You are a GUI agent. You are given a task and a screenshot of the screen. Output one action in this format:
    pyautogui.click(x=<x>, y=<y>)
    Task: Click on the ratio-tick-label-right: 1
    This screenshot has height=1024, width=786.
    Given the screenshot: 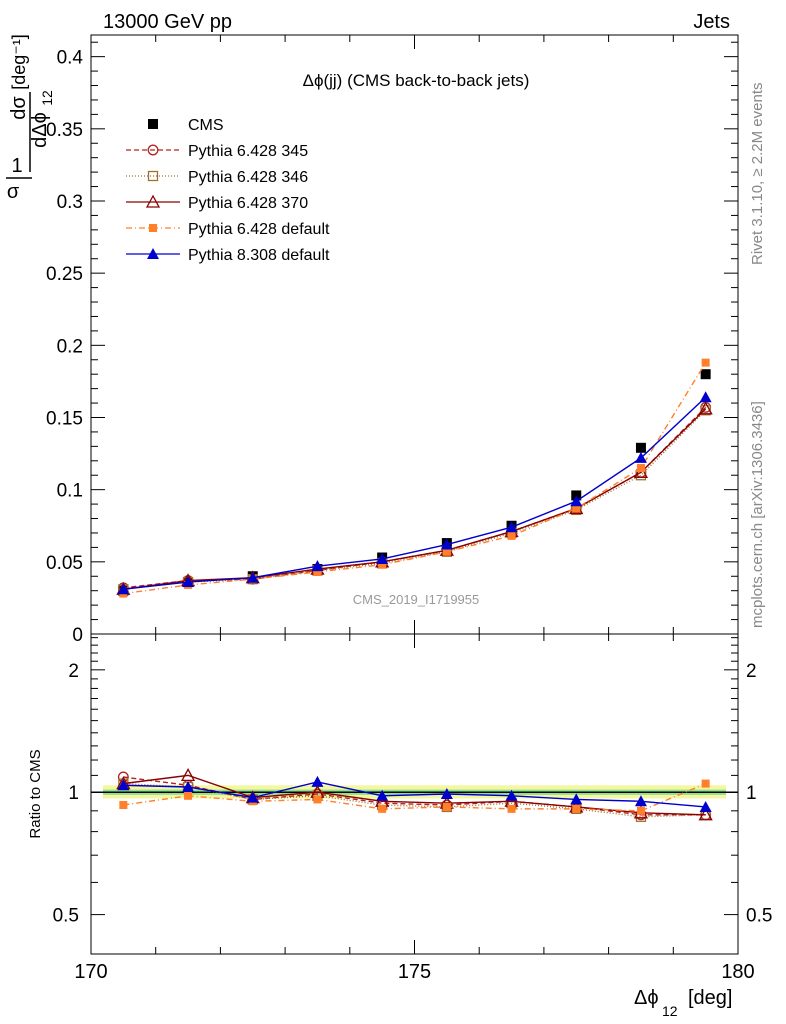 What is the action you would take?
    pyautogui.click(x=751, y=793)
    